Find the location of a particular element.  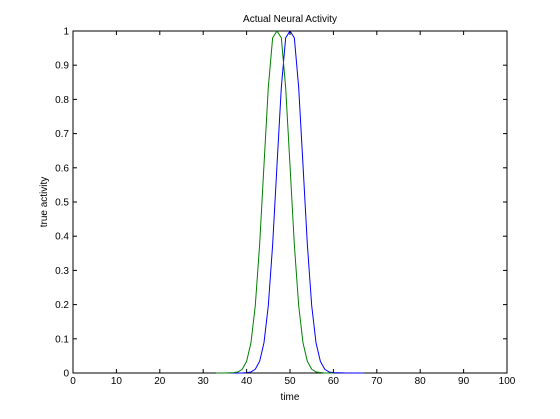

y-tick-label: 0 is located at coordinates (66, 374).